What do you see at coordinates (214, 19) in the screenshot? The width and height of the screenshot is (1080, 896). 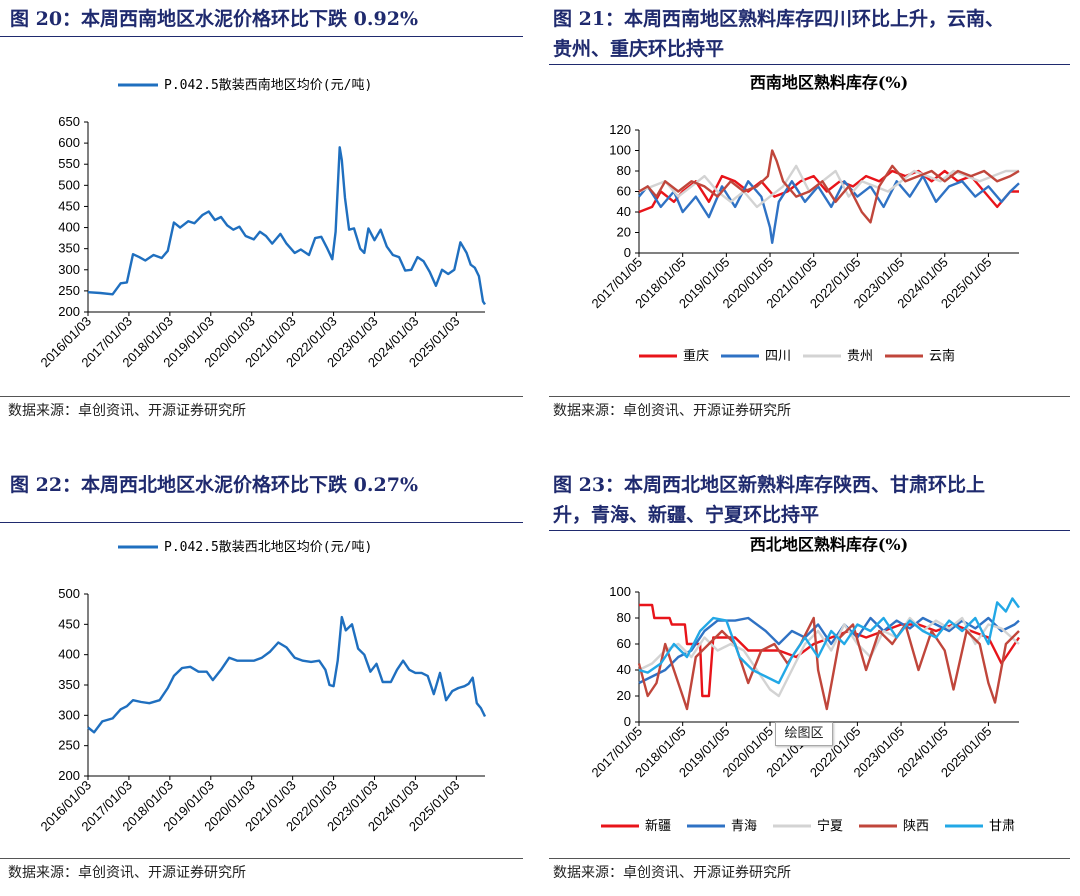 I see `fig20-title: 图 20：本周西南地区水泥价格环比下跌 0.92%` at bounding box center [214, 19].